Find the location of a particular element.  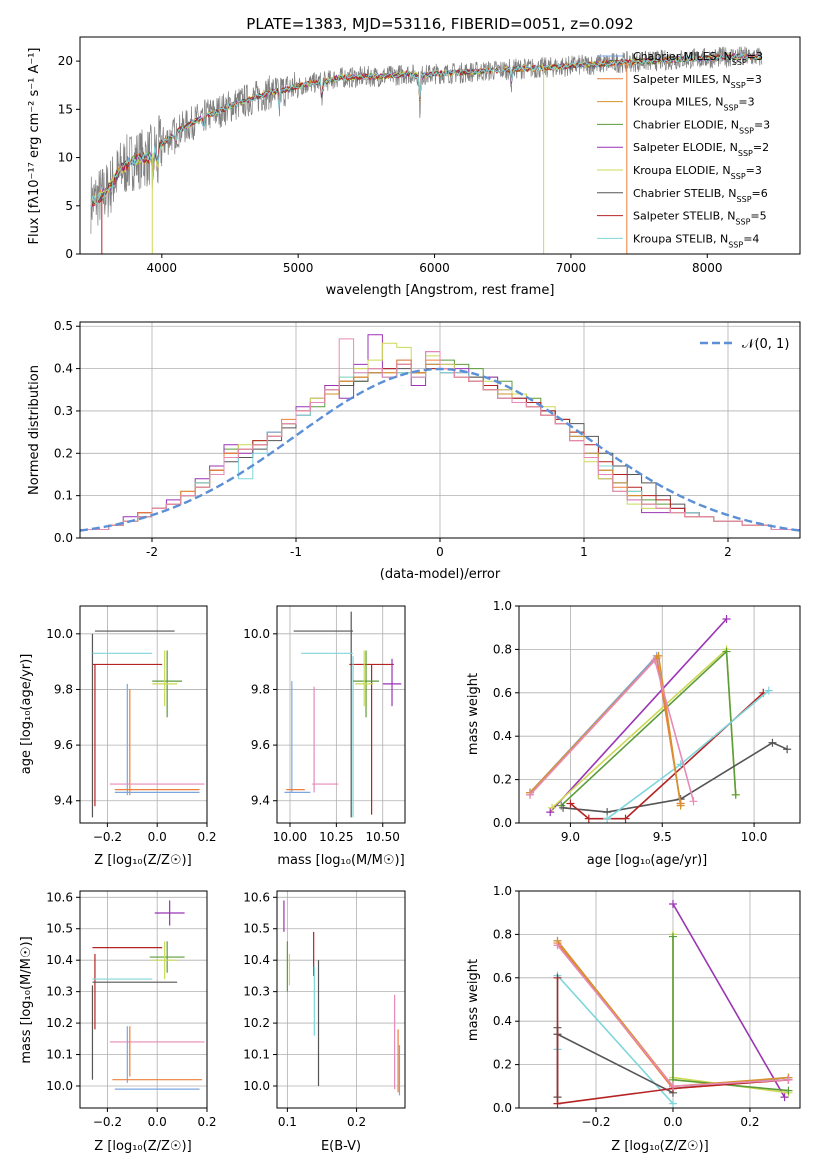

mass-vs-z-ylabel: mass [log₁₀(M/M☉)] is located at coordinates (26, 999).